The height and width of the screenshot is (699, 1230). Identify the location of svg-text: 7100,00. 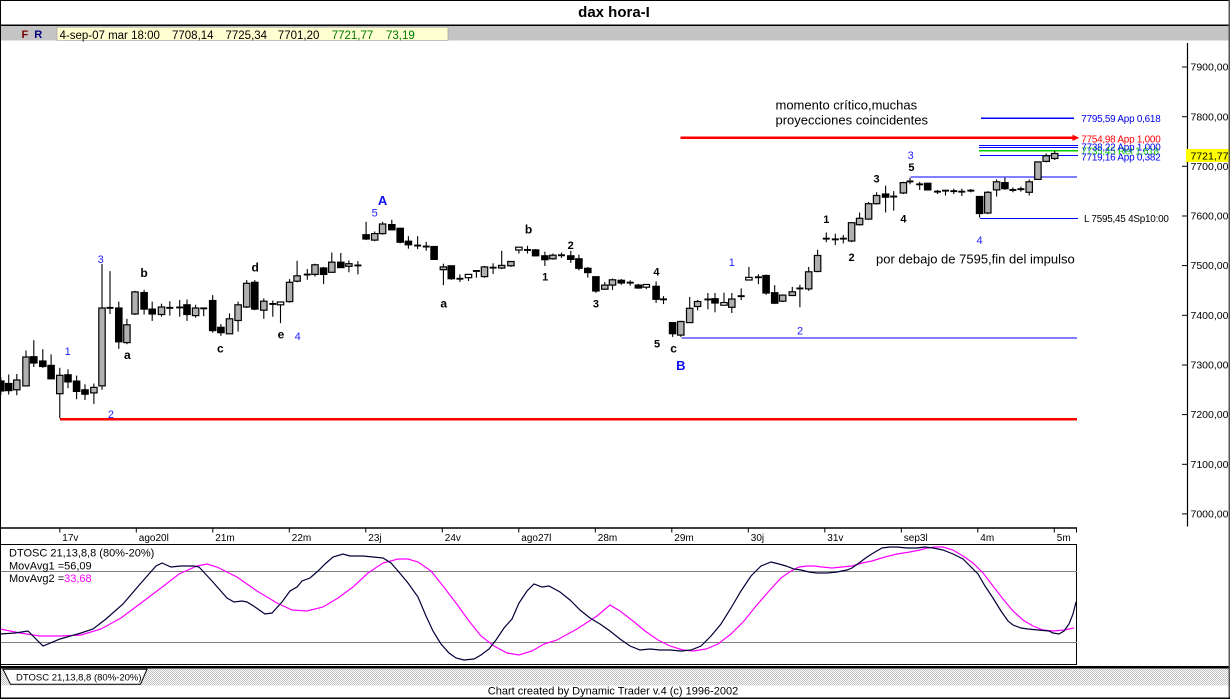
(1210, 465).